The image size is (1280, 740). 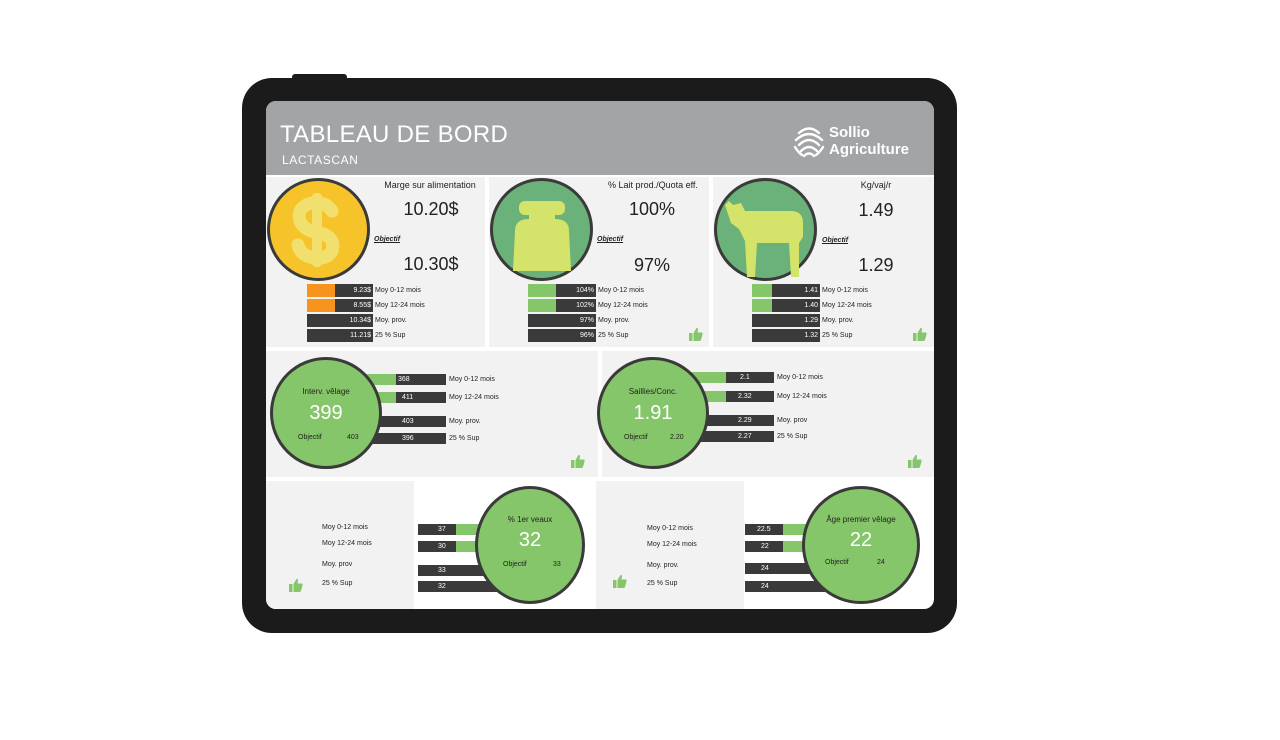 What do you see at coordinates (787, 568) in the screenshot?
I see `stat-bar-prov: 24` at bounding box center [787, 568].